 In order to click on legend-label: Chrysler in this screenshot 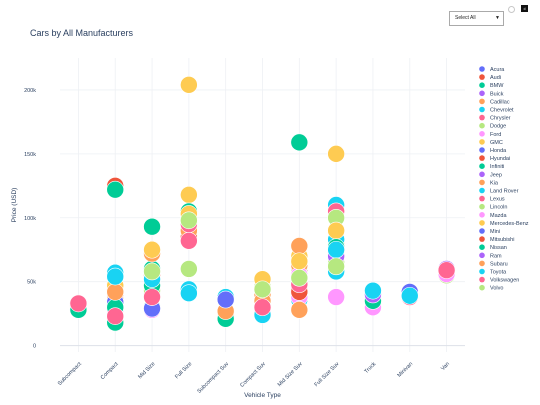, I will do `click(500, 119)`.